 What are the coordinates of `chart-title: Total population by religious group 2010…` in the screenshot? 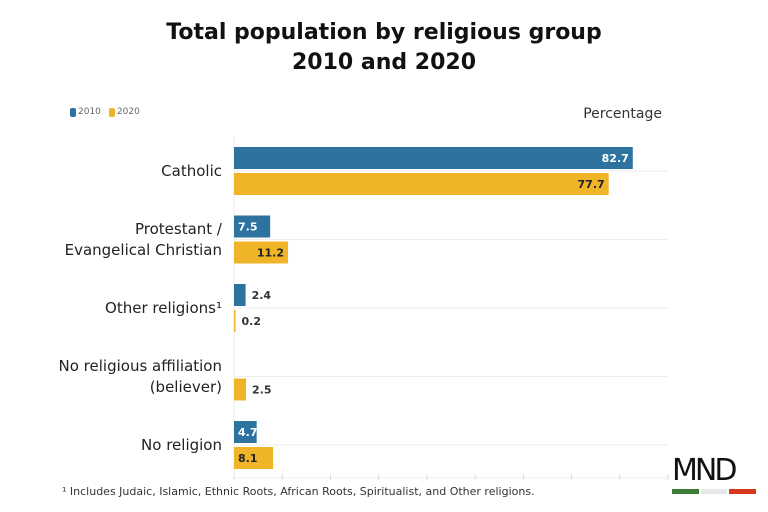 It's located at (384, 48).